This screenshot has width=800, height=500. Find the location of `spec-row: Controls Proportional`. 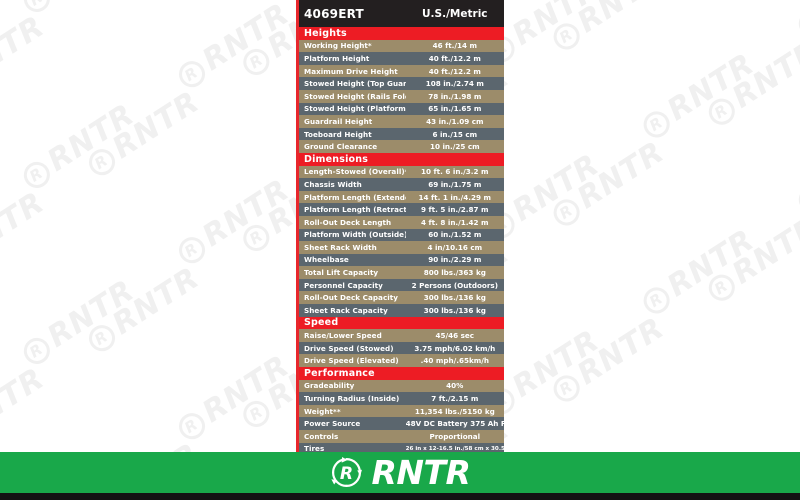

spec-row: Controls Proportional is located at coordinates (401, 436).